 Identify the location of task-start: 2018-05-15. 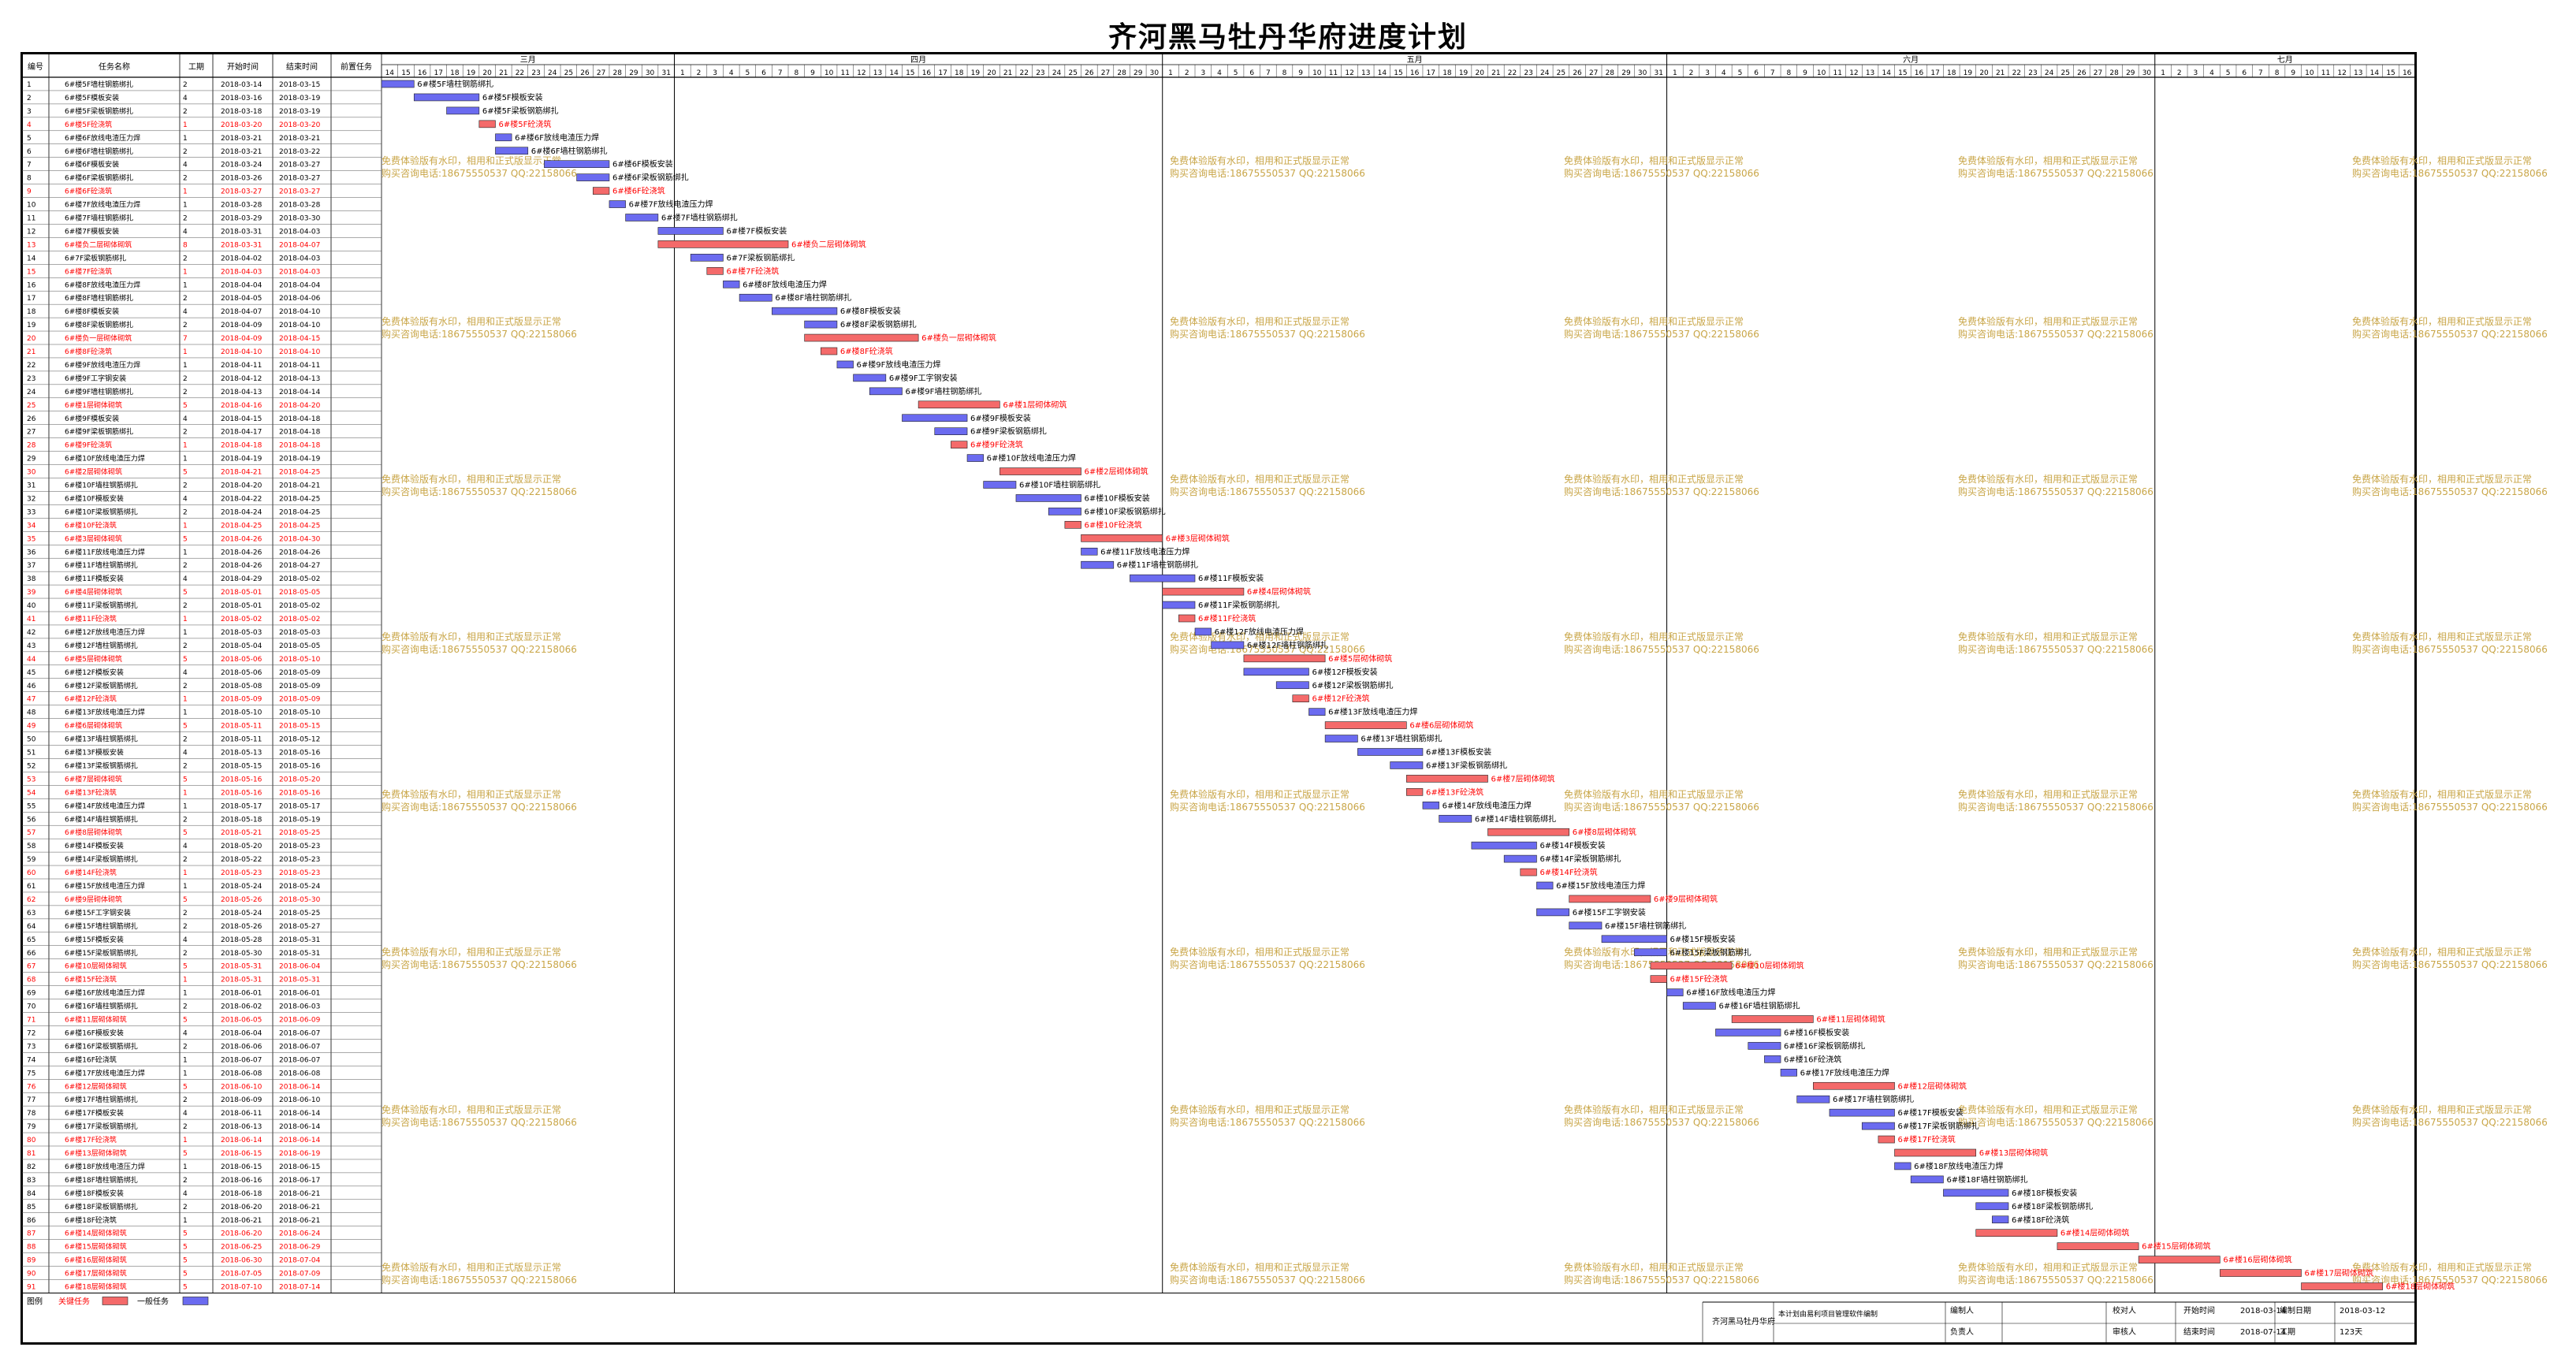
(241, 766).